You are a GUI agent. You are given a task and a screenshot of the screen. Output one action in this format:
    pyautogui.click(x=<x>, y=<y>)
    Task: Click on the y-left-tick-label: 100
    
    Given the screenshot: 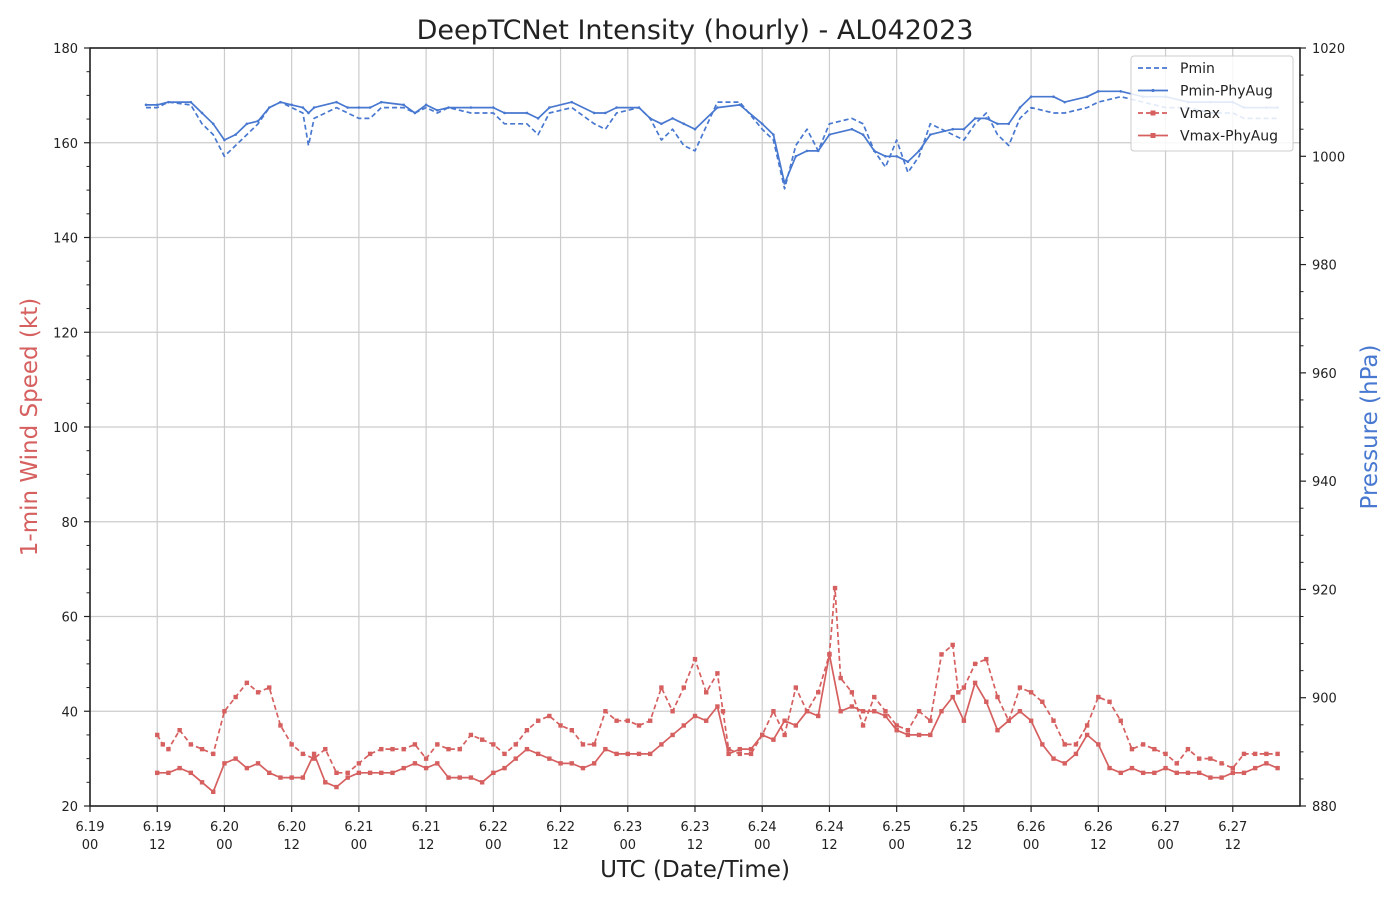 What is the action you would take?
    pyautogui.click(x=65, y=428)
    